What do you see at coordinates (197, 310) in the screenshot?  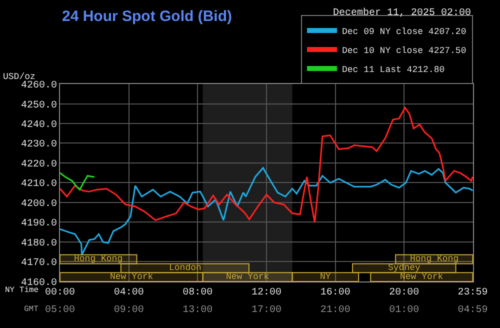 I see `x2-tick-label: 13:00` at bounding box center [197, 310].